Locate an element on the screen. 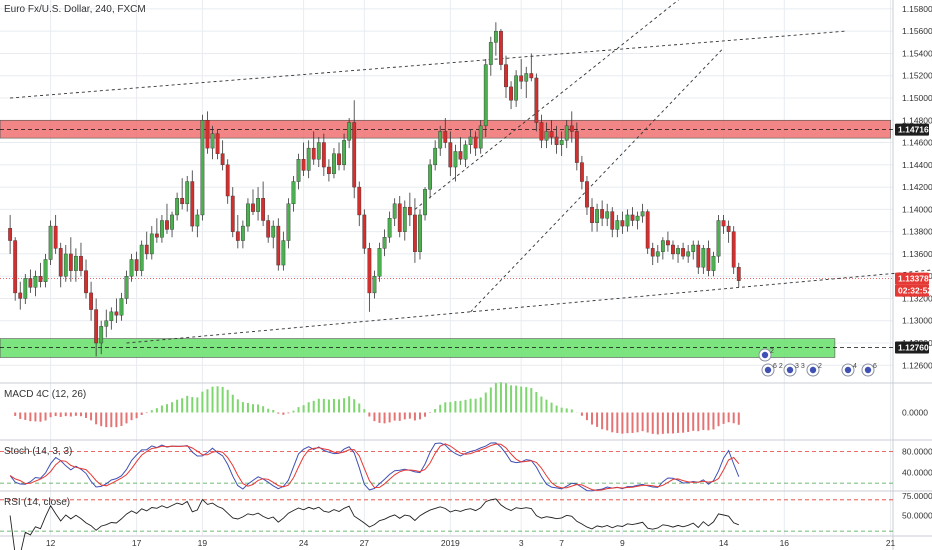 Image resolution: width=932 pixels, height=550 pixels. price-tick-label: 1.14800 is located at coordinates (917, 120).